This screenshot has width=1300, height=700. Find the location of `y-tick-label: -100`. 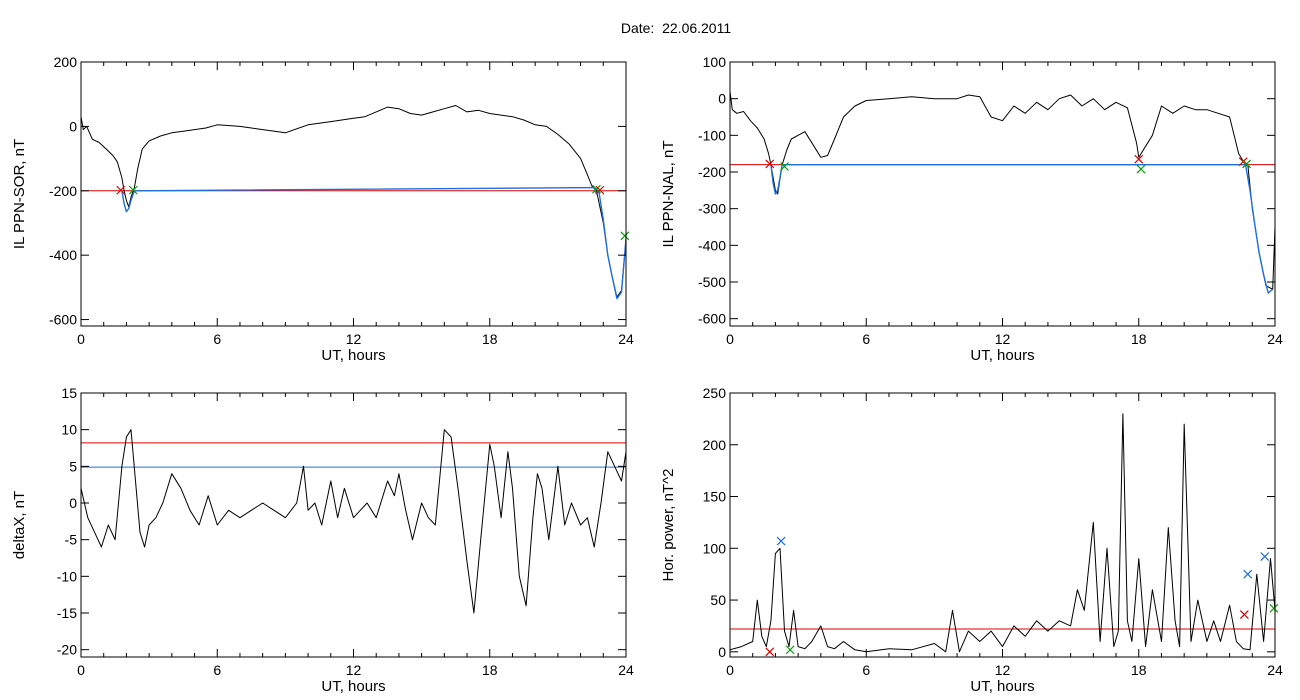

y-tick-label: -100 is located at coordinates (712, 135).